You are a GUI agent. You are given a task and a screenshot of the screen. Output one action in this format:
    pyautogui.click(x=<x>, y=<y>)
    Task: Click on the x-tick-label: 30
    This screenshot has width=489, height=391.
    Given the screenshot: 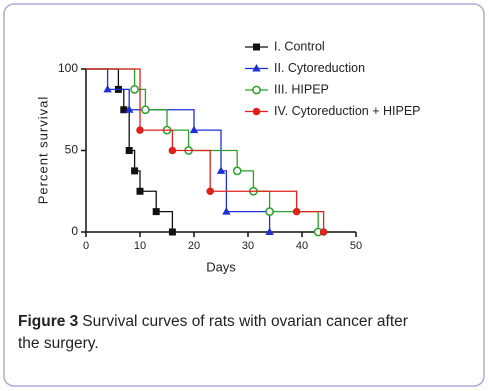 What is the action you would take?
    pyautogui.click(x=248, y=246)
    